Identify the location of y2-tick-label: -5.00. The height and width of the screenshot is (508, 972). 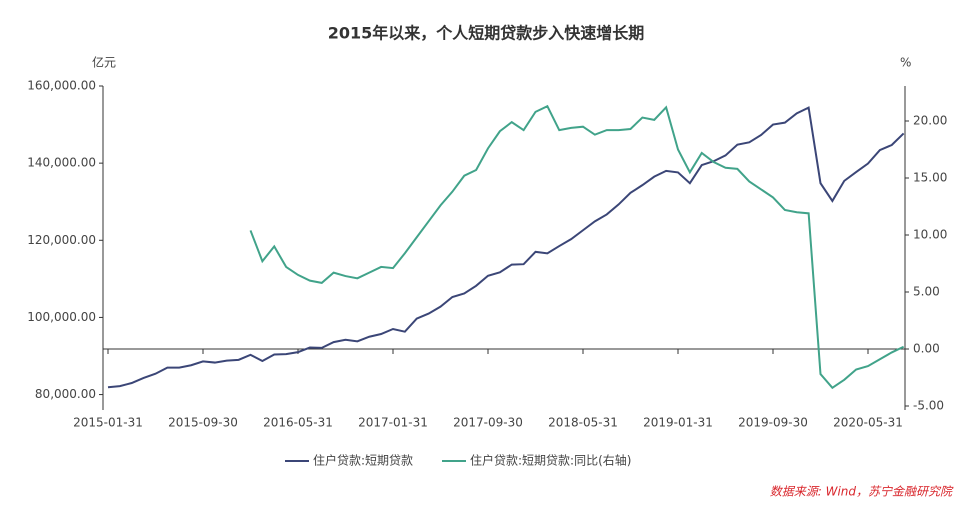
(928, 406).